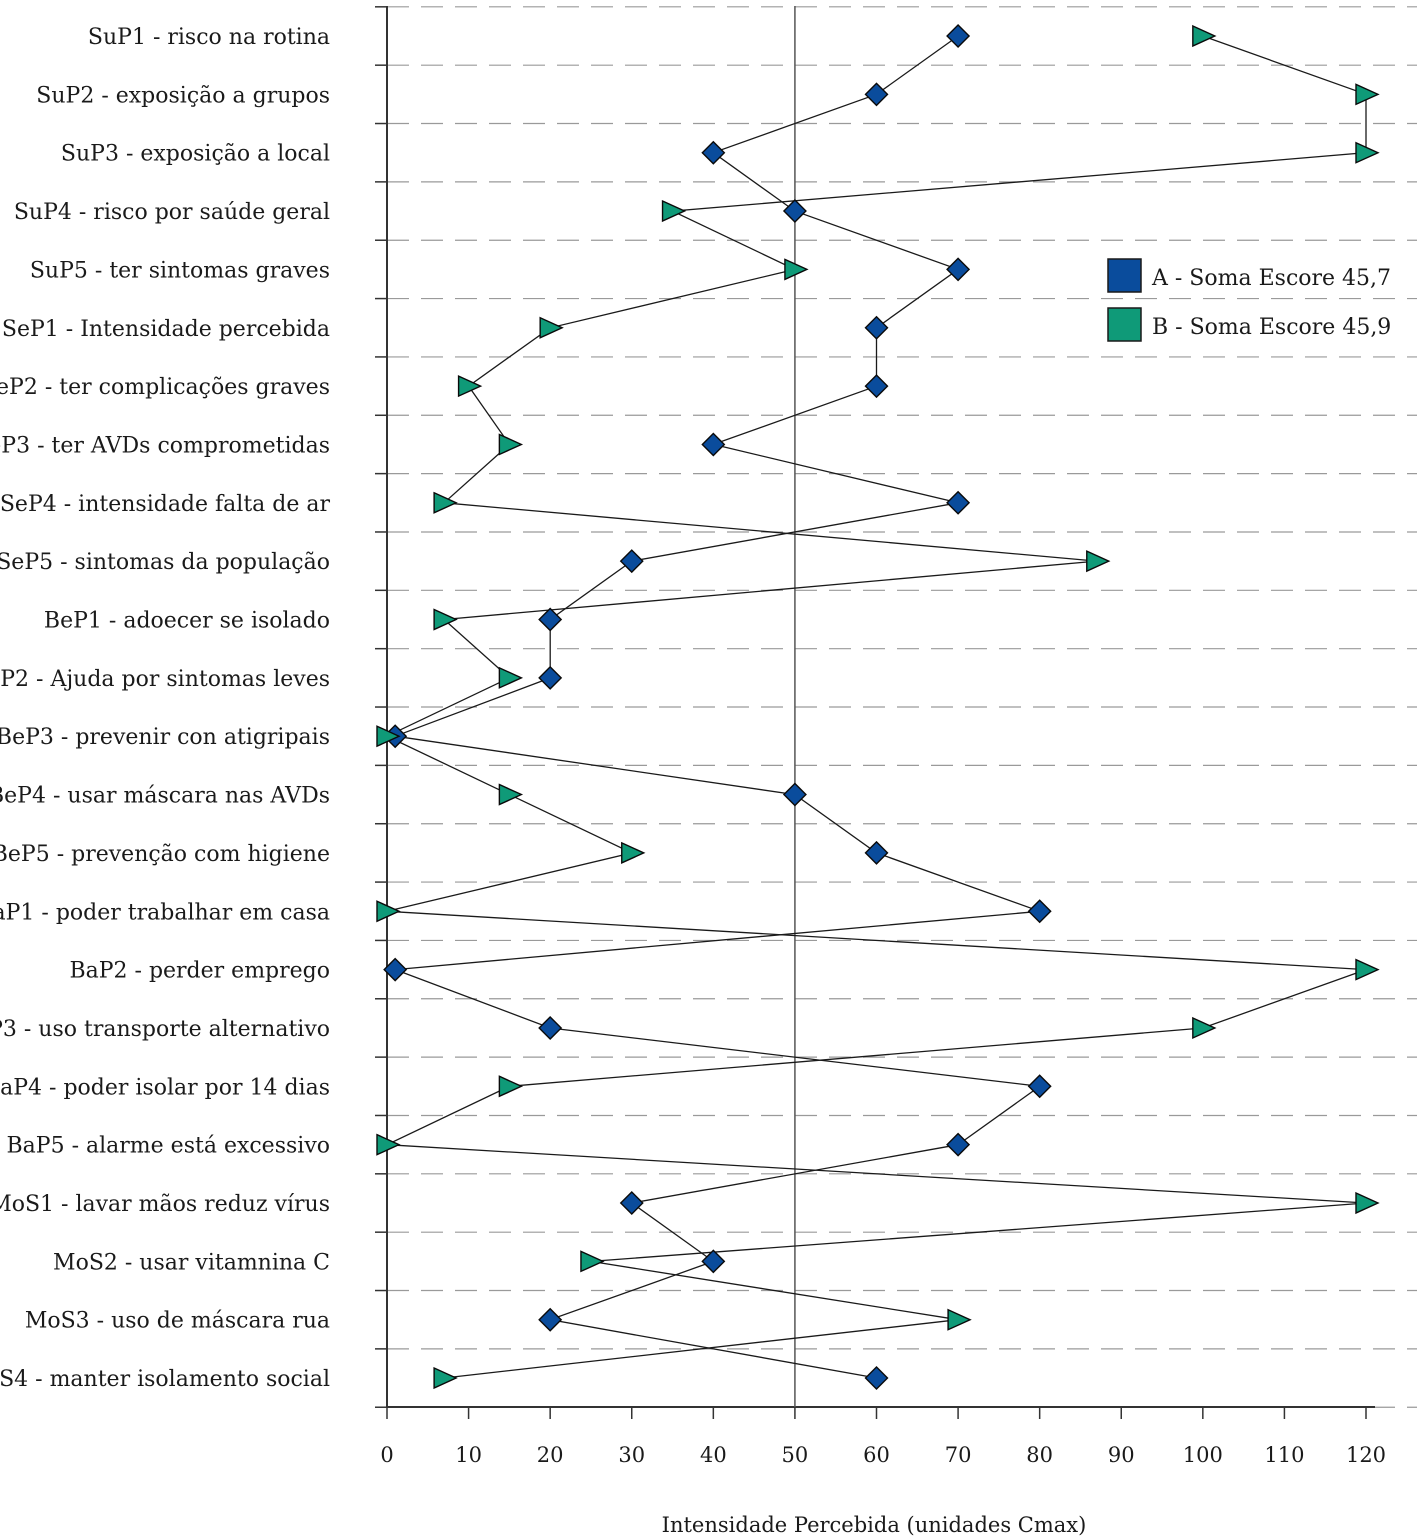 The width and height of the screenshot is (1417, 1536). What do you see at coordinates (1124, 324) in the screenshot?
I see `legend-swatch-b` at bounding box center [1124, 324].